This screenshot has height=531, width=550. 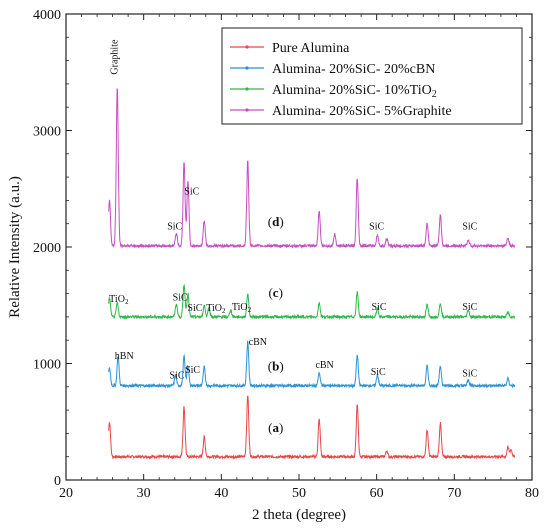 I want to click on legend-label-1: Alumina- 20%SiC- 20%cBN, so click(x=353, y=69).